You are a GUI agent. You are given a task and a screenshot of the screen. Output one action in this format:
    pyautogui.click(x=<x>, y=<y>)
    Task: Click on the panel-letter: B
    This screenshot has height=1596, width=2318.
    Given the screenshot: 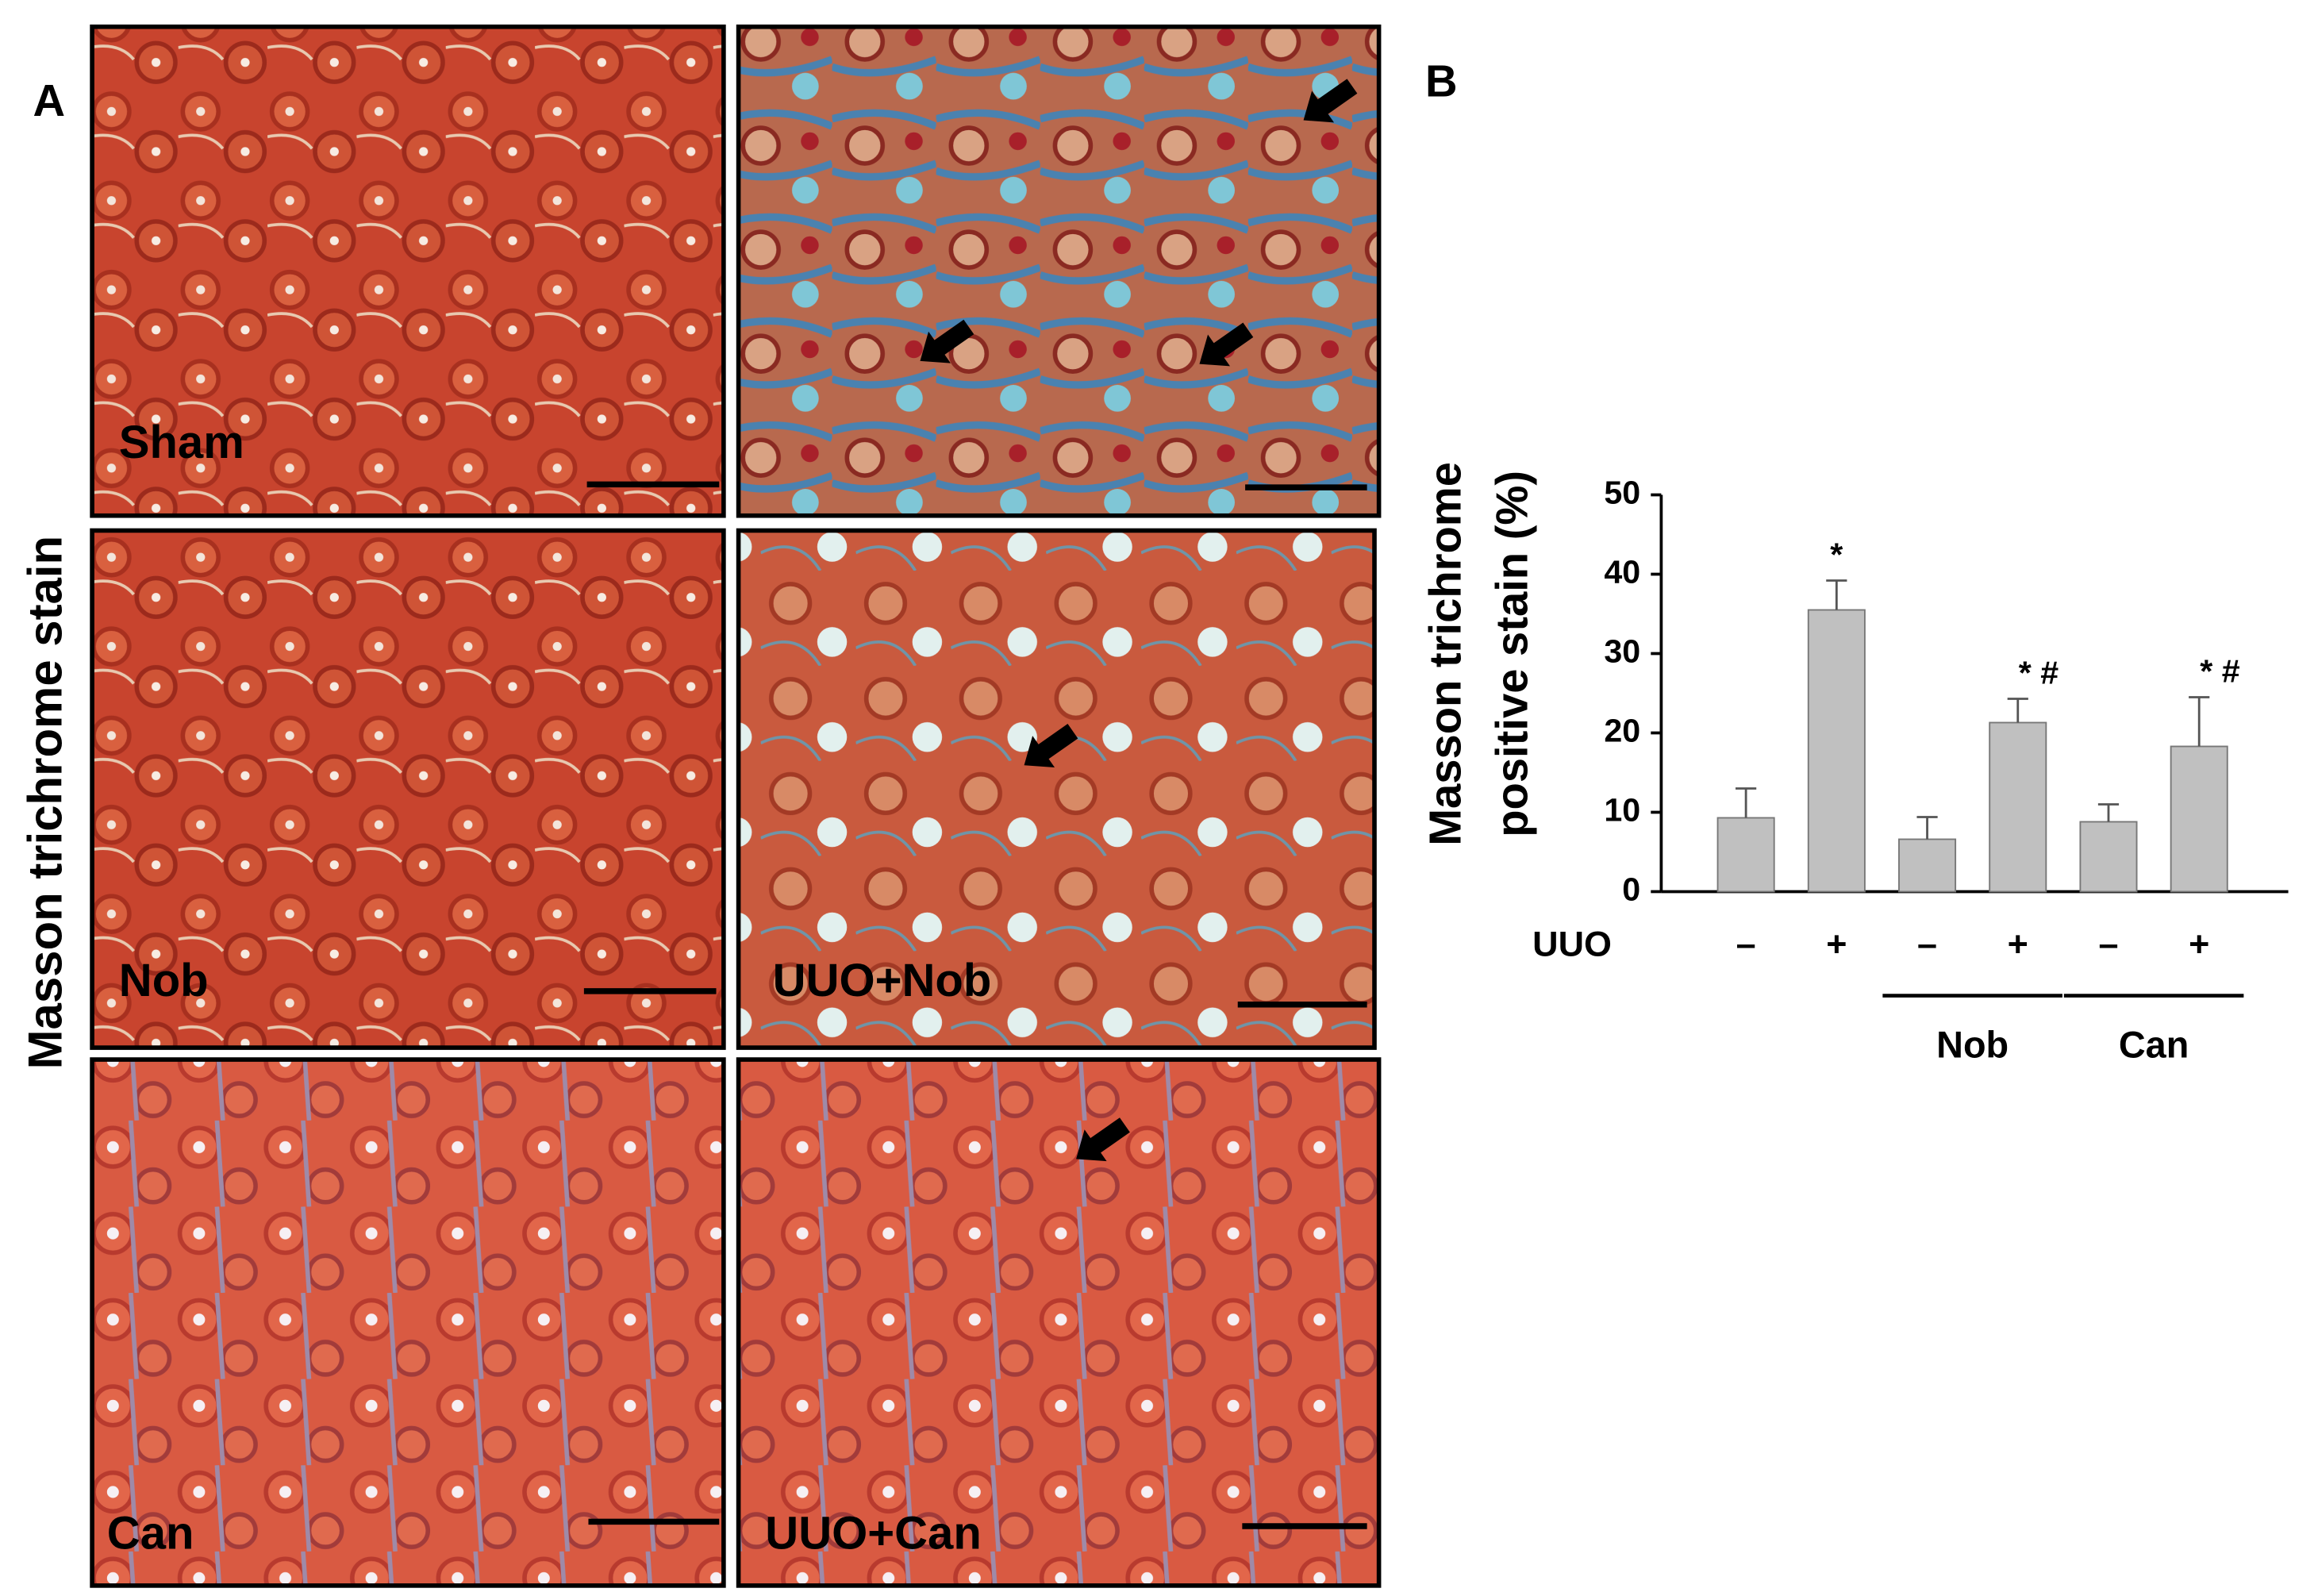 What is the action you would take?
    pyautogui.click(x=1442, y=81)
    